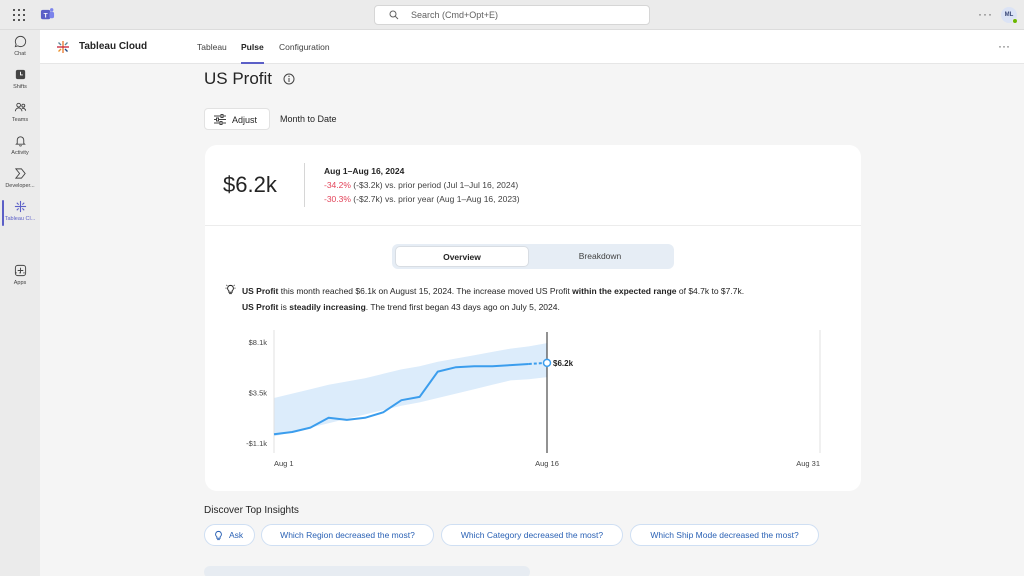  Describe the element at coordinates (236, 535) in the screenshot. I see `ask-label: Ask` at that location.